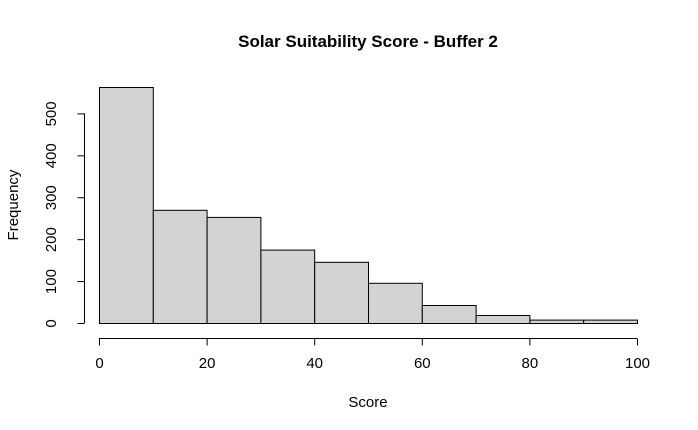  What do you see at coordinates (99, 363) in the screenshot?
I see `x-tick-label: 0` at bounding box center [99, 363].